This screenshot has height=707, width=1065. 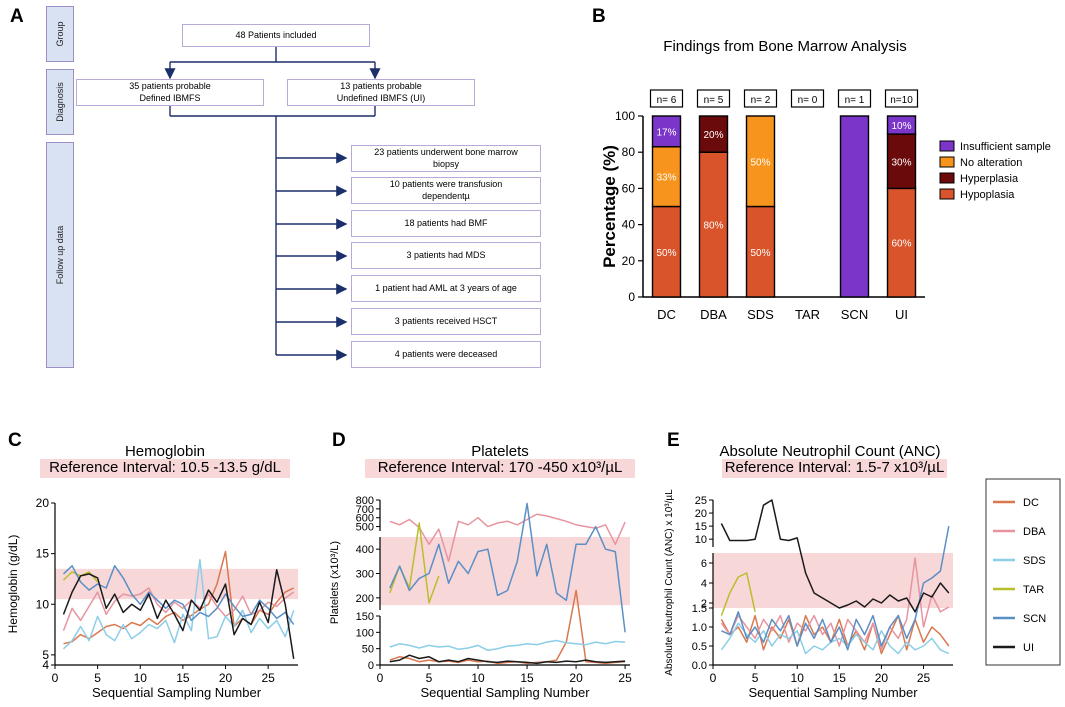 I want to click on followup-line1: 3 patients received HSCT, so click(x=446, y=320).